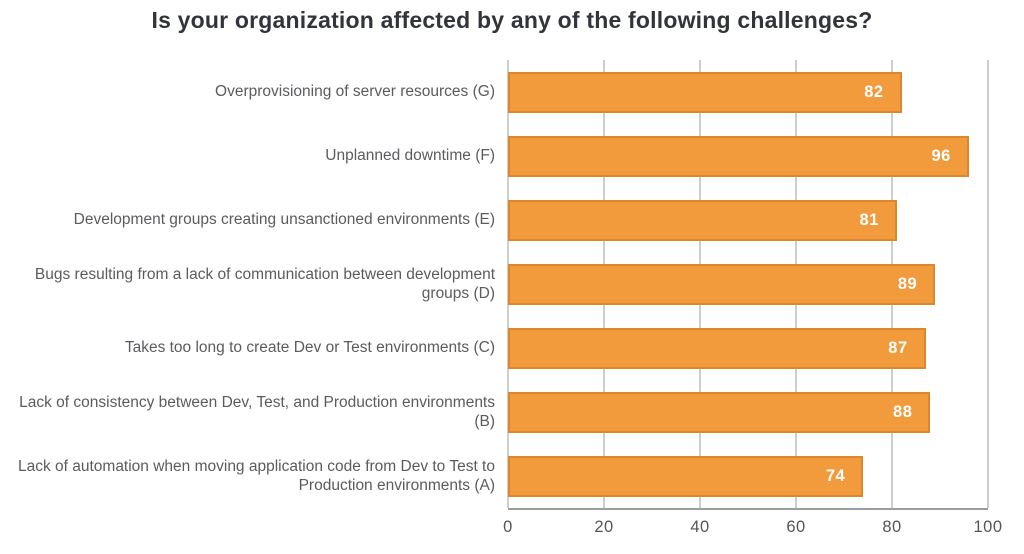 The height and width of the screenshot is (554, 1024). Describe the element at coordinates (941, 155) in the screenshot. I see `bar-value-label: 96` at that location.